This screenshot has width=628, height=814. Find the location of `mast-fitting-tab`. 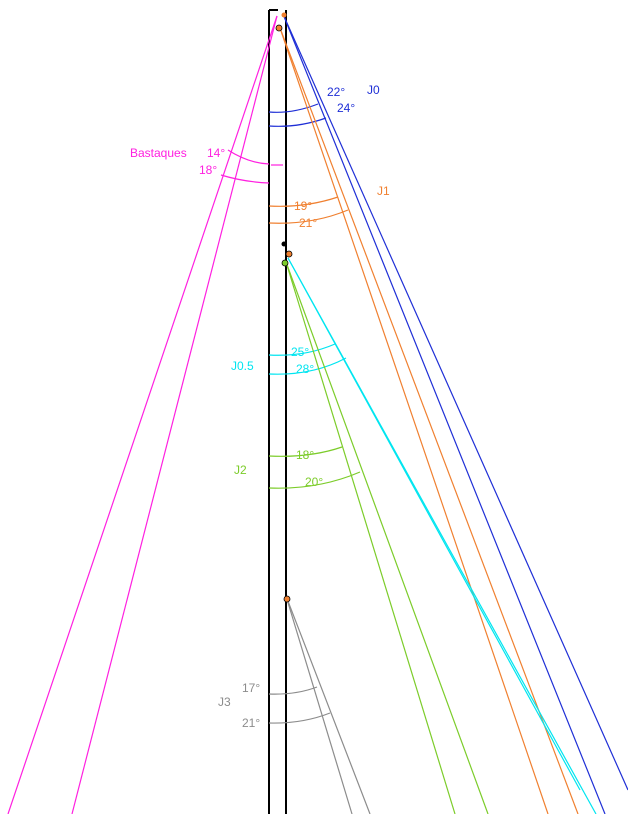

mast-fitting-tab is located at coordinates (284, 244).